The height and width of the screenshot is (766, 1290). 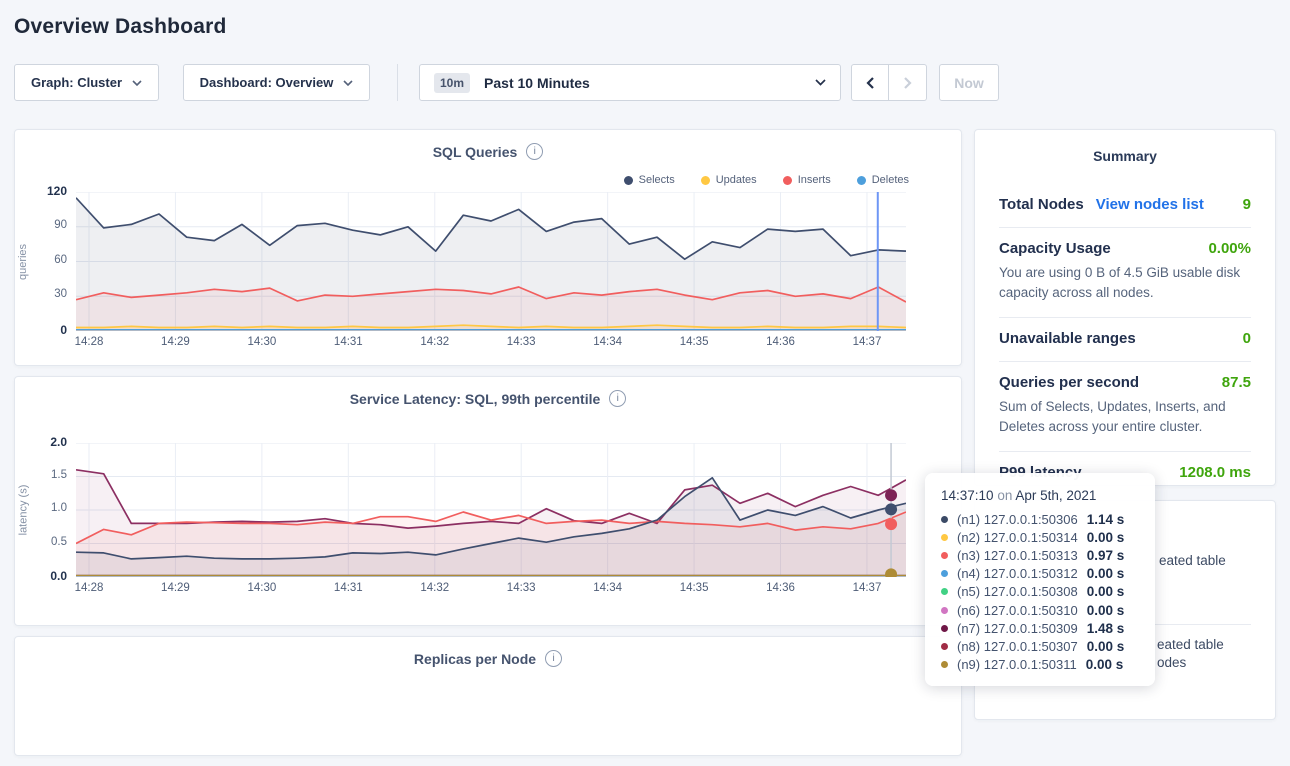 I want to click on time-next-button, so click(x=908, y=82).